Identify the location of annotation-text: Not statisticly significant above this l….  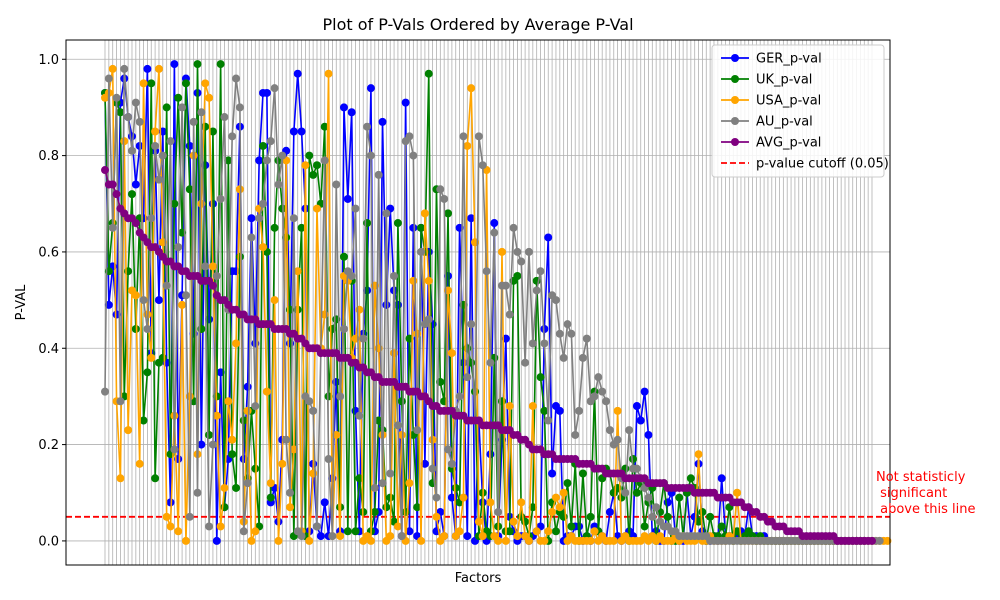
(925, 493).